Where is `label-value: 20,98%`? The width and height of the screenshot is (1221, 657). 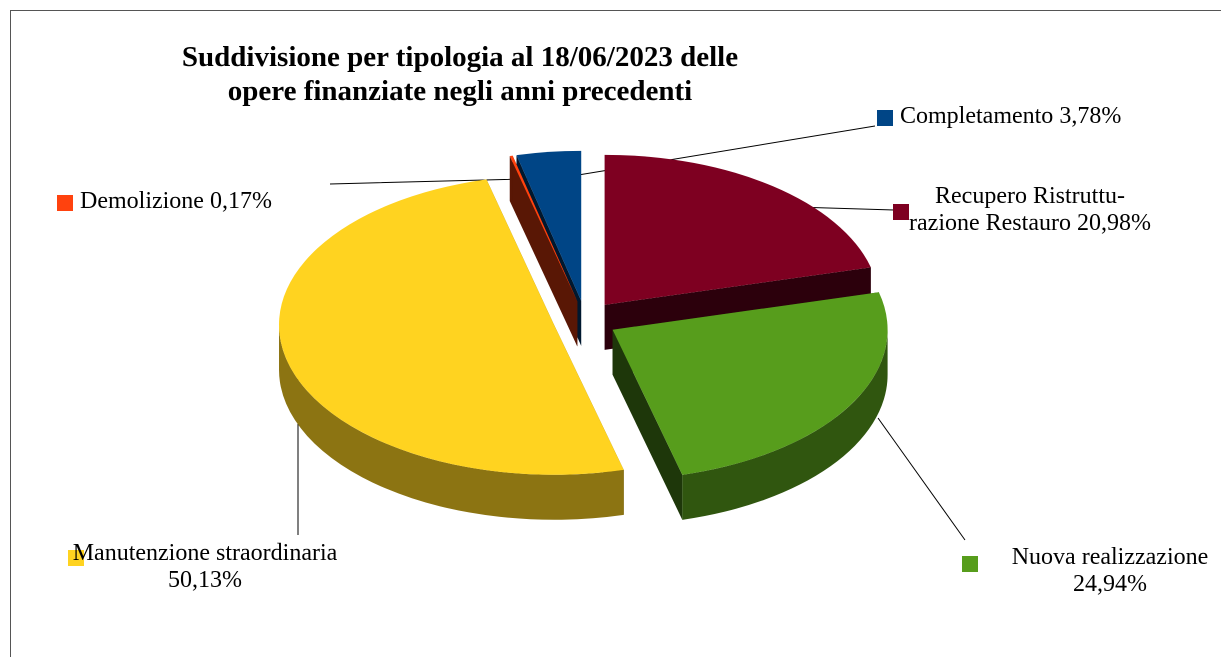
label-value: 20,98% is located at coordinates (1113, 223).